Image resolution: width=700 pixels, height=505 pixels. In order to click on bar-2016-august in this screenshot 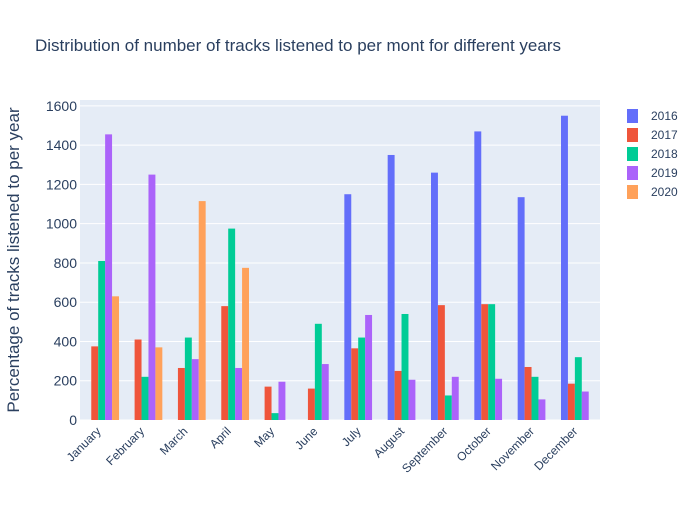, I will do `click(391, 287)`.